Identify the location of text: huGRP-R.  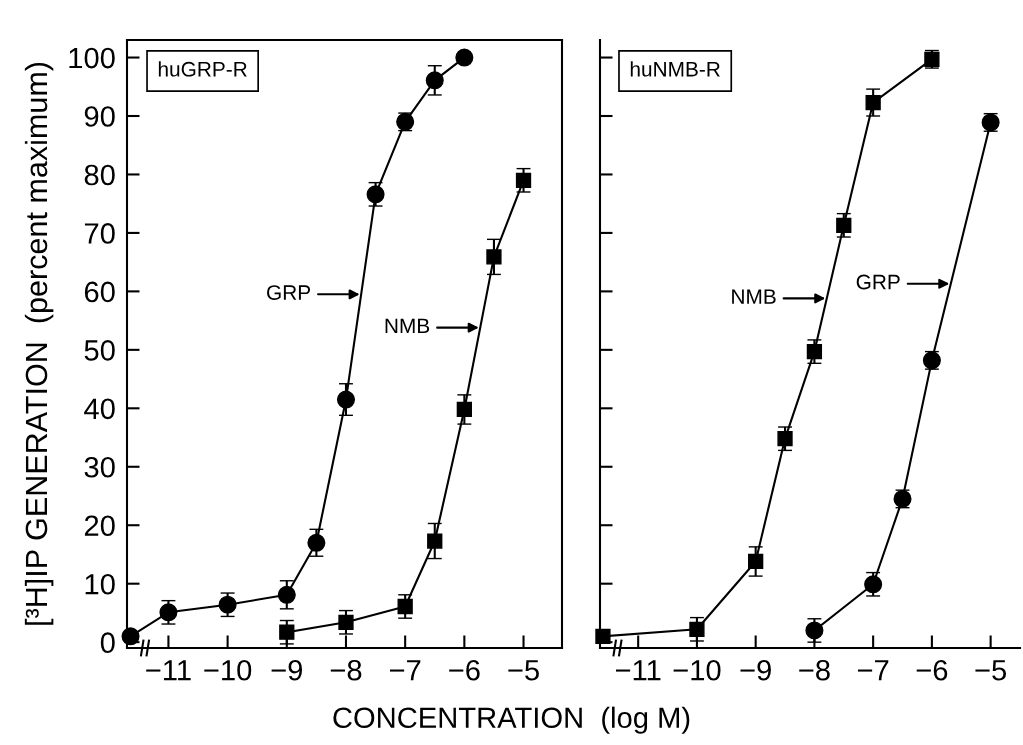
(202, 69).